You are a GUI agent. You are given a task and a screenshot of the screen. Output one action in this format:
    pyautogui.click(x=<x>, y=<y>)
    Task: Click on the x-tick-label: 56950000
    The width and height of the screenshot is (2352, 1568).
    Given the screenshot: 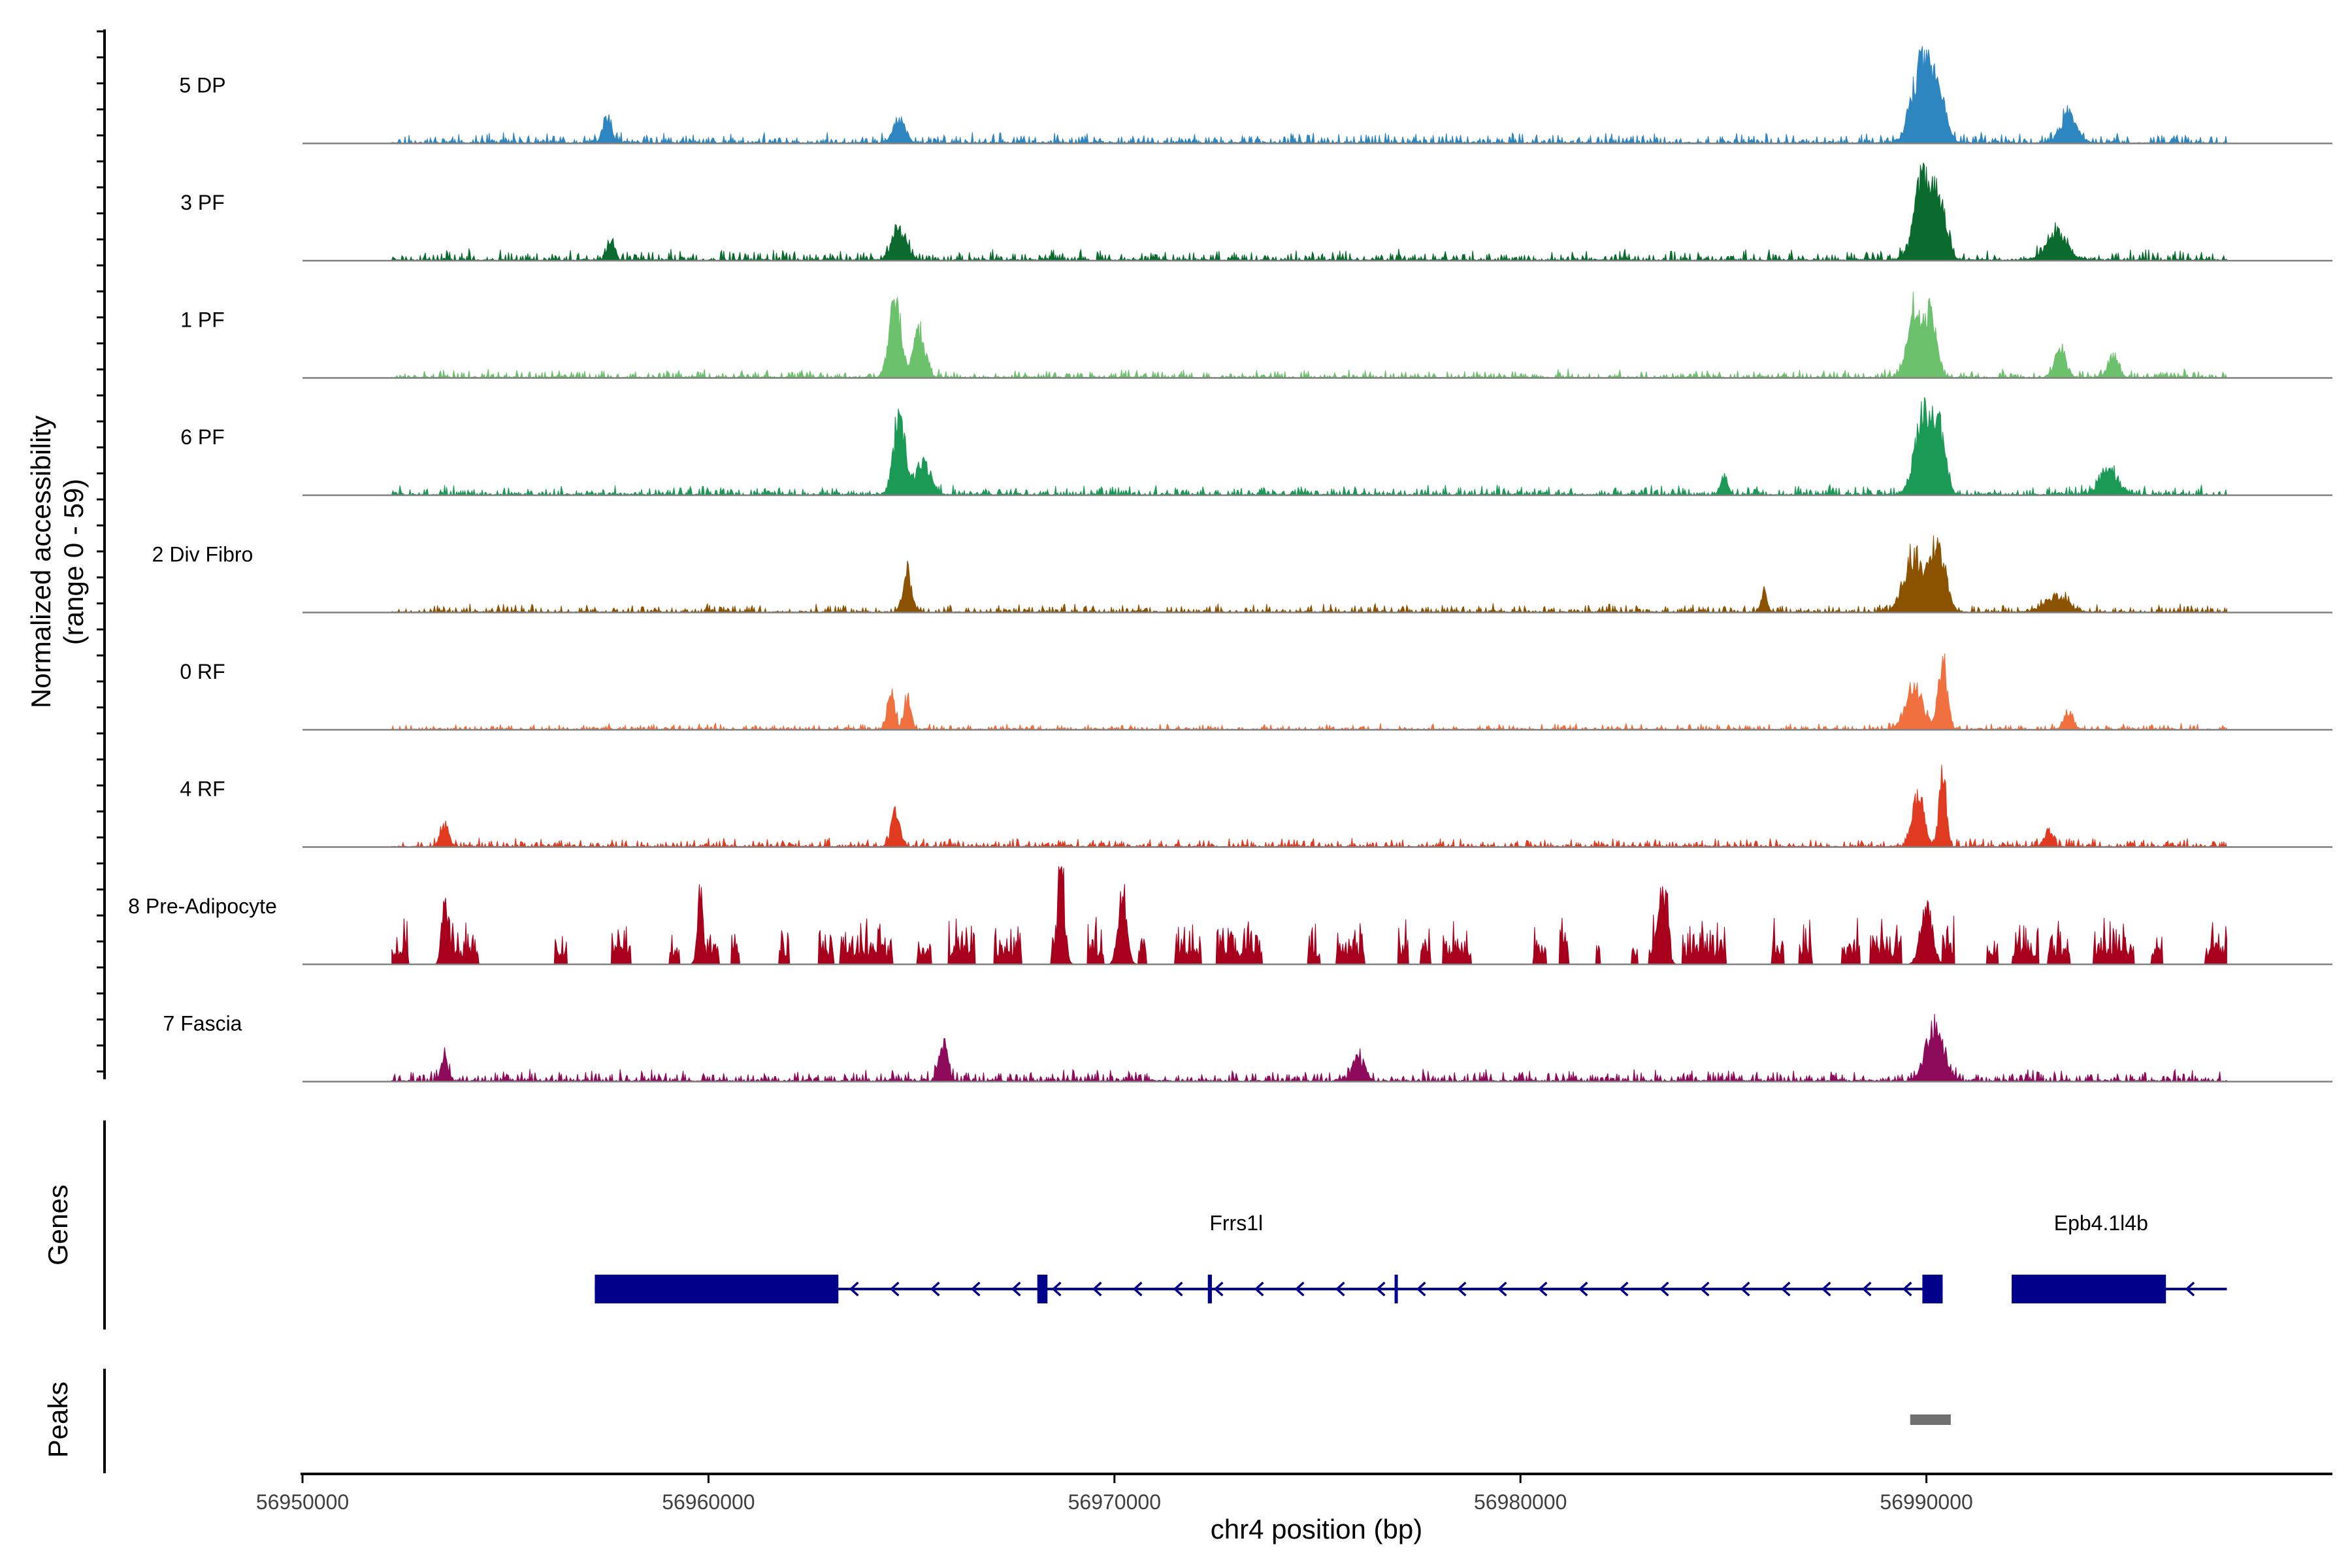 What is the action you would take?
    pyautogui.click(x=302, y=1502)
    